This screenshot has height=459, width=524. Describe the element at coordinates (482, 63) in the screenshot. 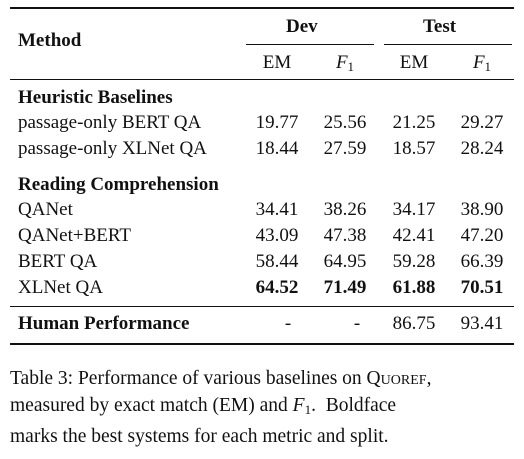

I see `test-f1-header: F1` at that location.